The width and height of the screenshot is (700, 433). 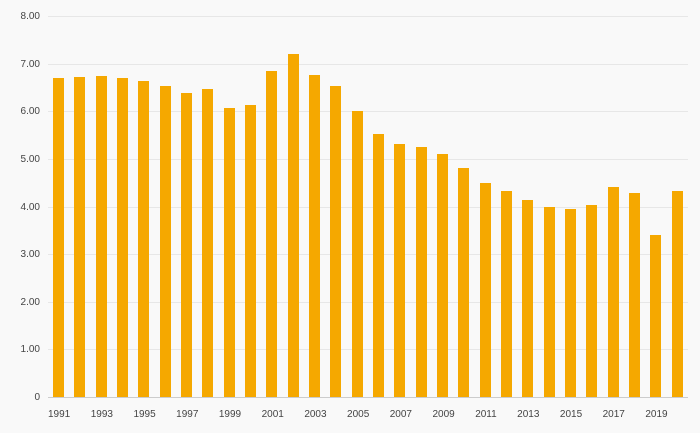 I want to click on x-tick-label: 1995, so click(x=144, y=414).